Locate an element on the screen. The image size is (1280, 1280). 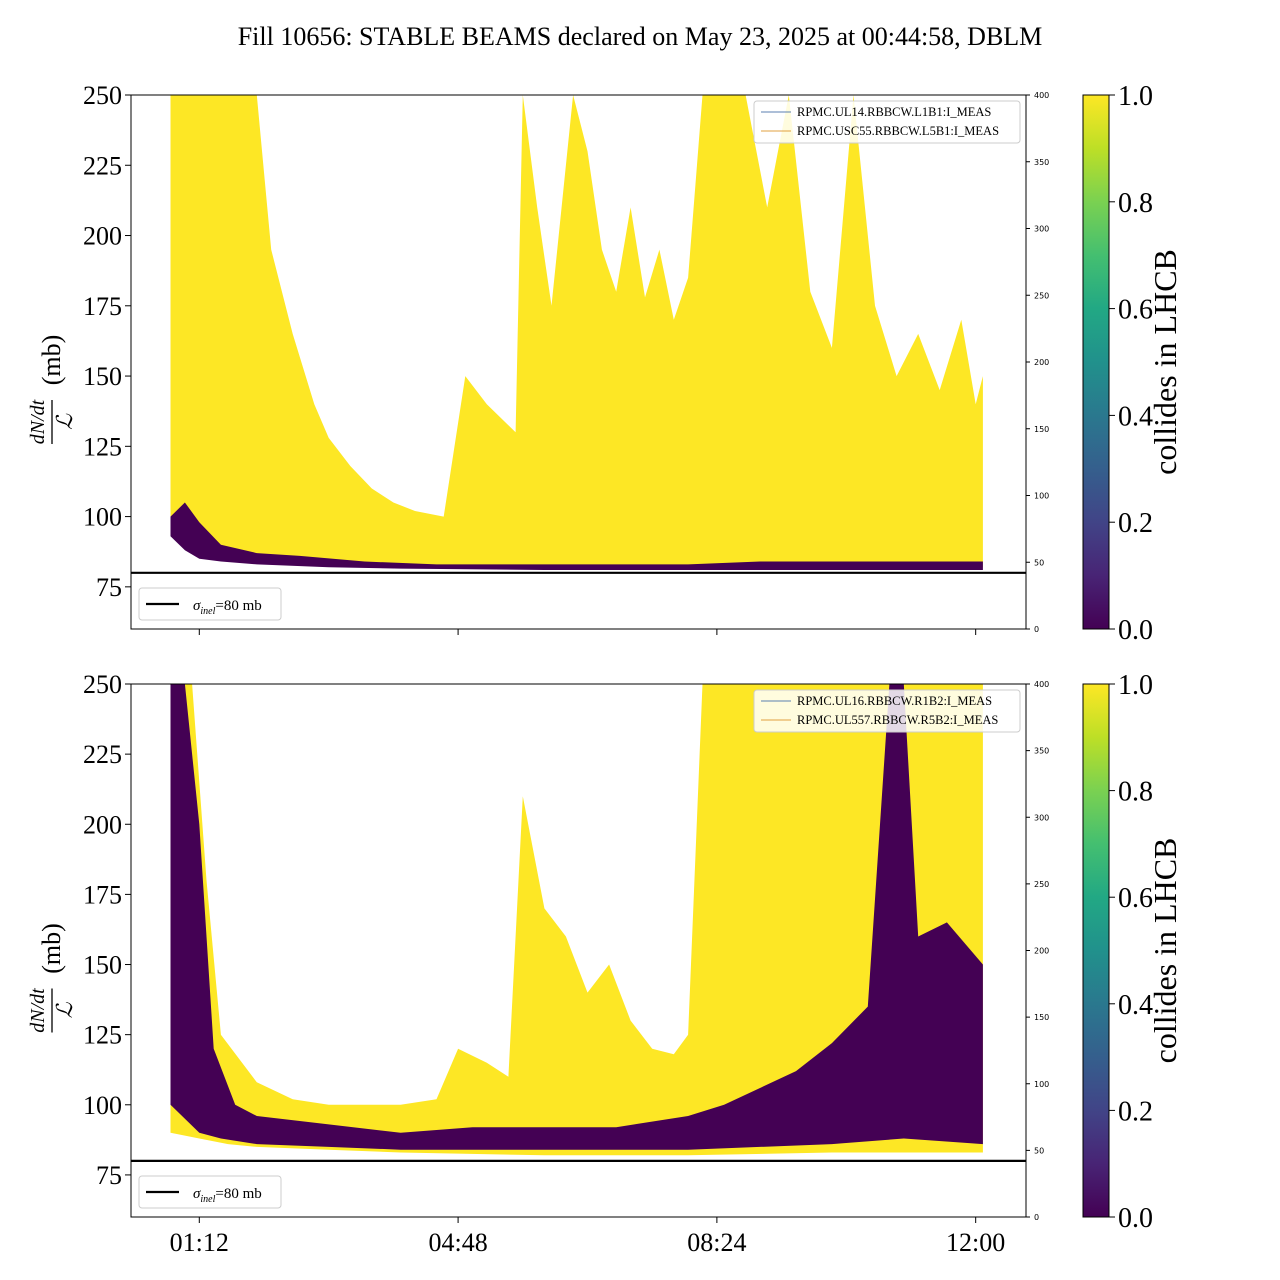
x-tick-label: 08:24 is located at coordinates (716, 1242).